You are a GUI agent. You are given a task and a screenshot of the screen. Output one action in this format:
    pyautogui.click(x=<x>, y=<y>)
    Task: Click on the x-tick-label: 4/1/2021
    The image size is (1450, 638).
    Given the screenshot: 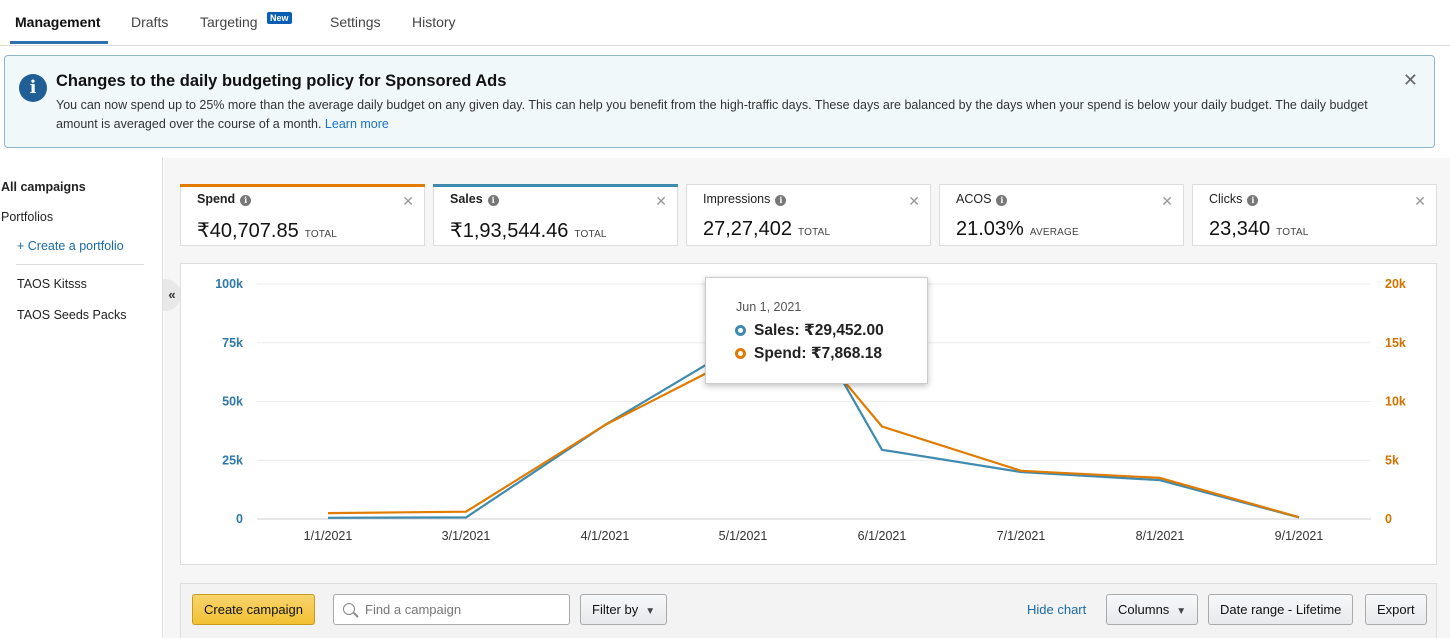 What is the action you would take?
    pyautogui.click(x=605, y=536)
    